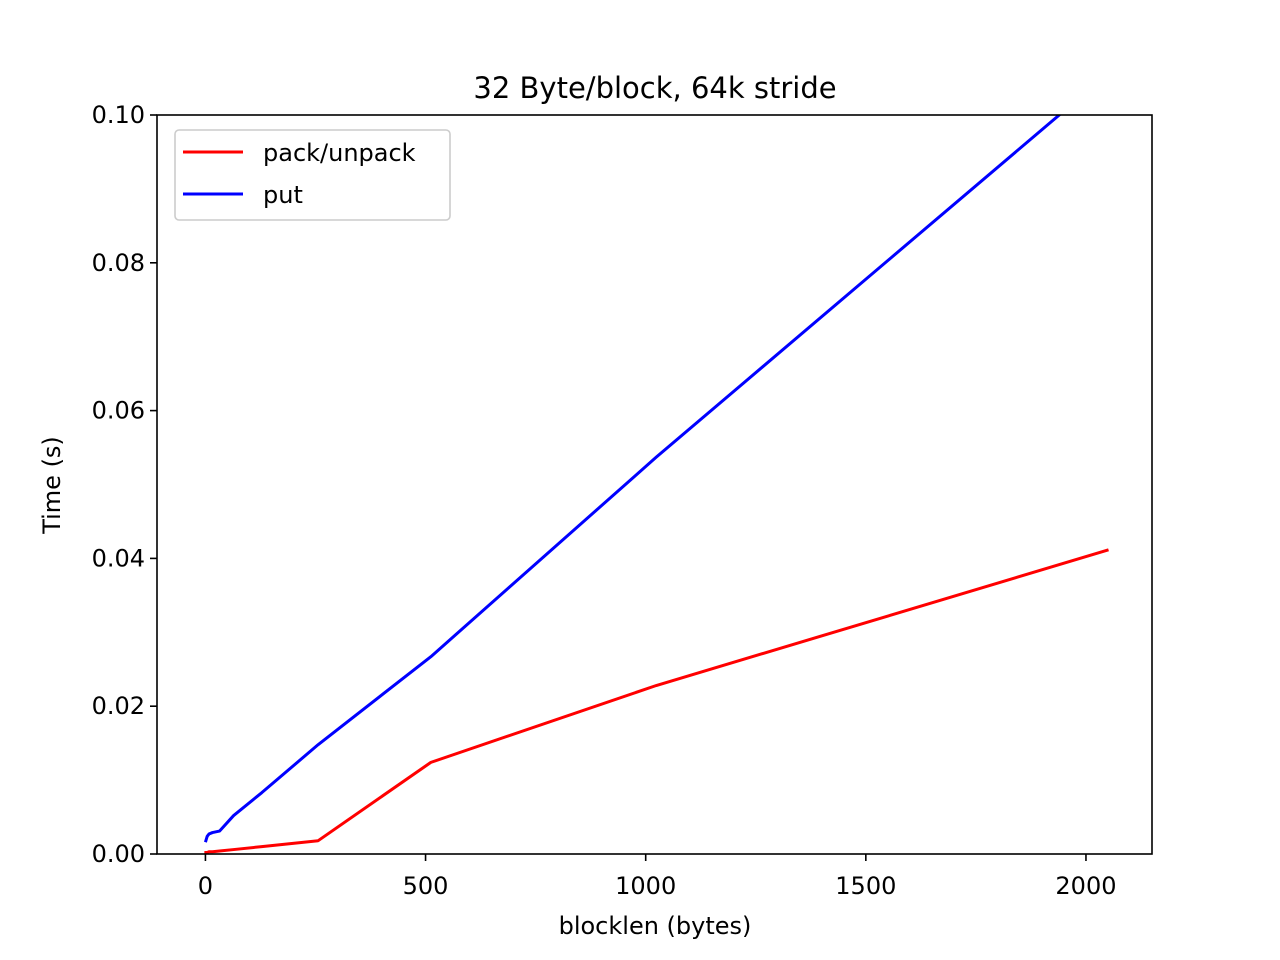 The height and width of the screenshot is (960, 1280). Describe the element at coordinates (339, 153) in the screenshot. I see `legend-label-pack-unpack: pack/unpack` at that location.